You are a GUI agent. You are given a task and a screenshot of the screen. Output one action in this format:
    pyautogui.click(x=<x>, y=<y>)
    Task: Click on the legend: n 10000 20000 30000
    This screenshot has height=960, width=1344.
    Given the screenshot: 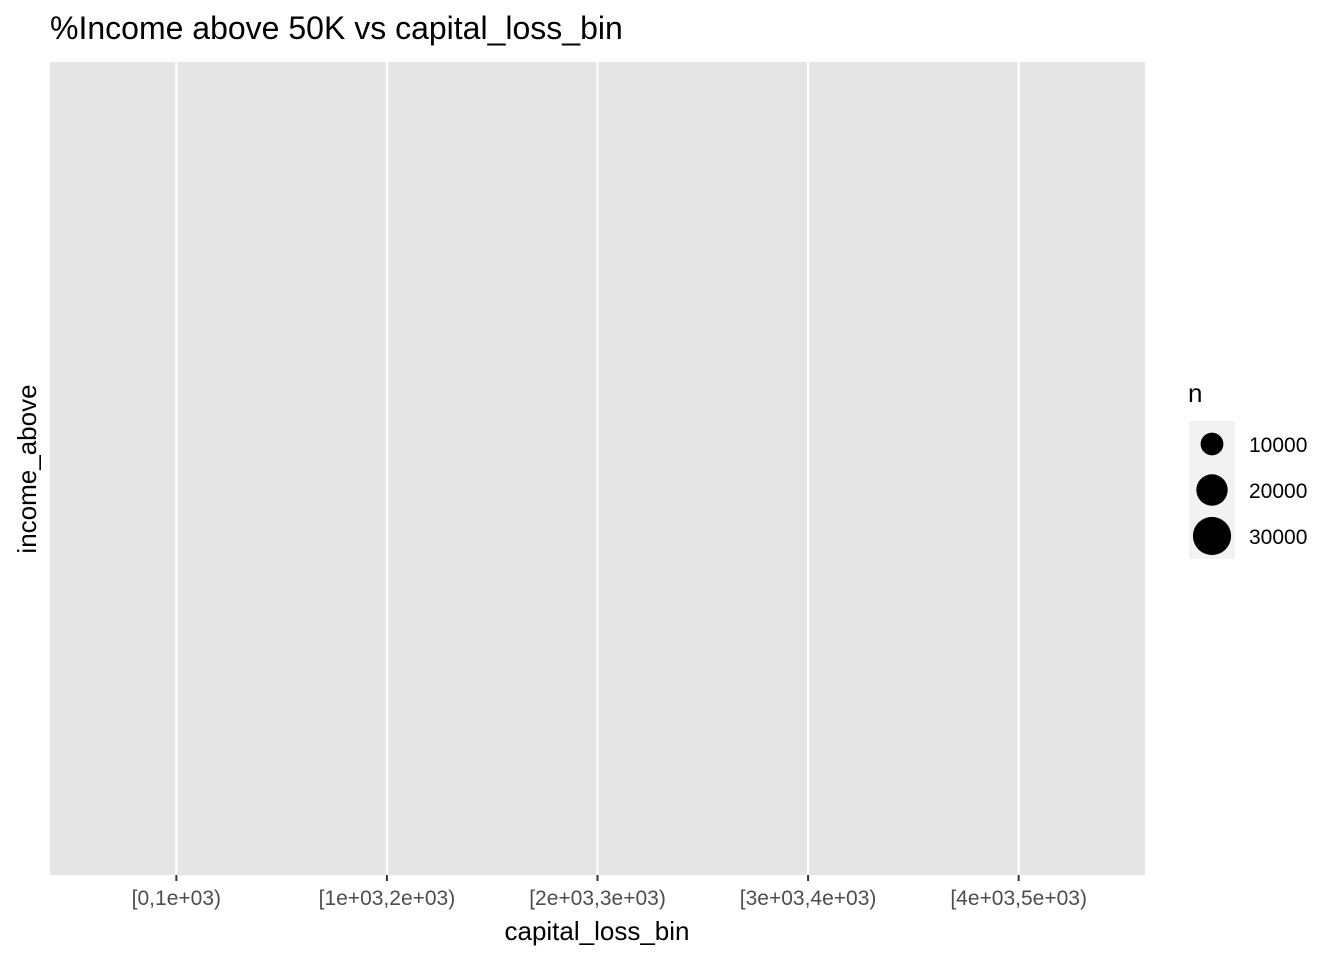 What is the action you would take?
    pyautogui.click(x=1247, y=468)
    